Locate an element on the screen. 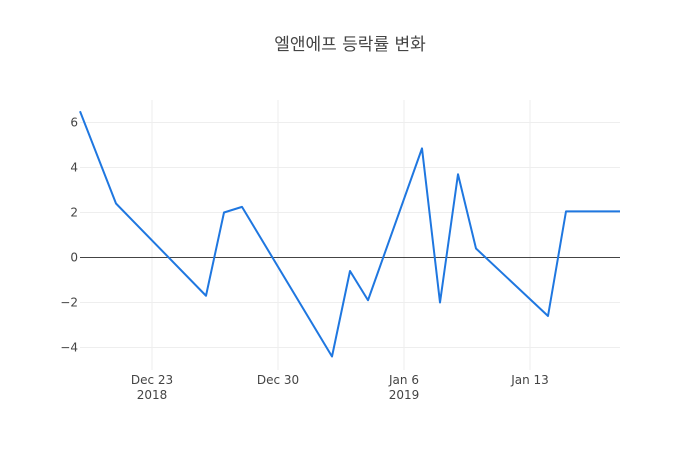 This screenshot has height=454, width=700. y-tick-label: −2 is located at coordinates (69, 303).